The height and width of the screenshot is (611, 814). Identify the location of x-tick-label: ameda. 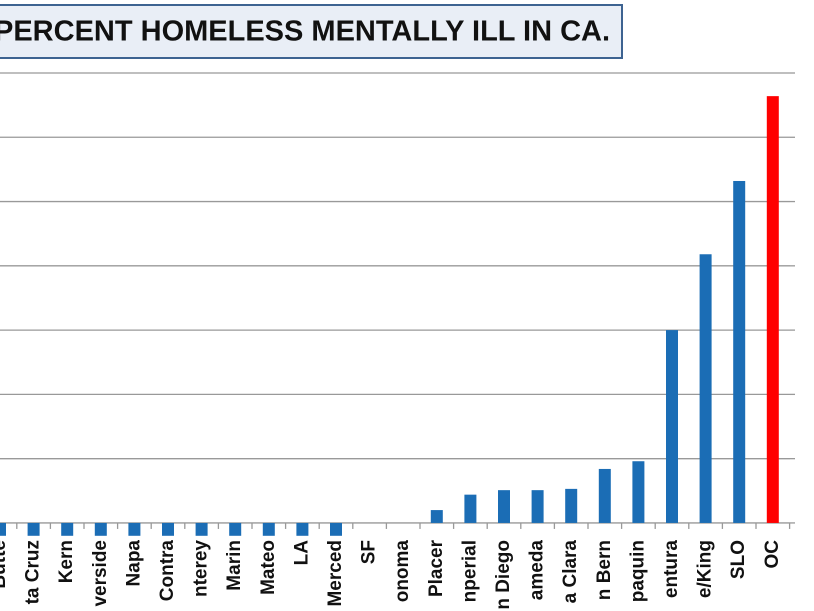
(537, 570).